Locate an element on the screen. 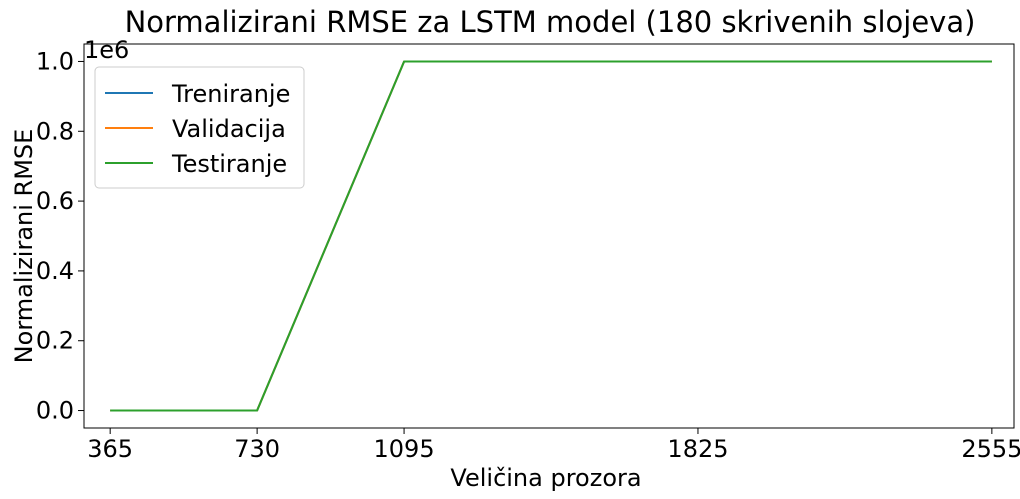  legend-box is located at coordinates (199, 127).